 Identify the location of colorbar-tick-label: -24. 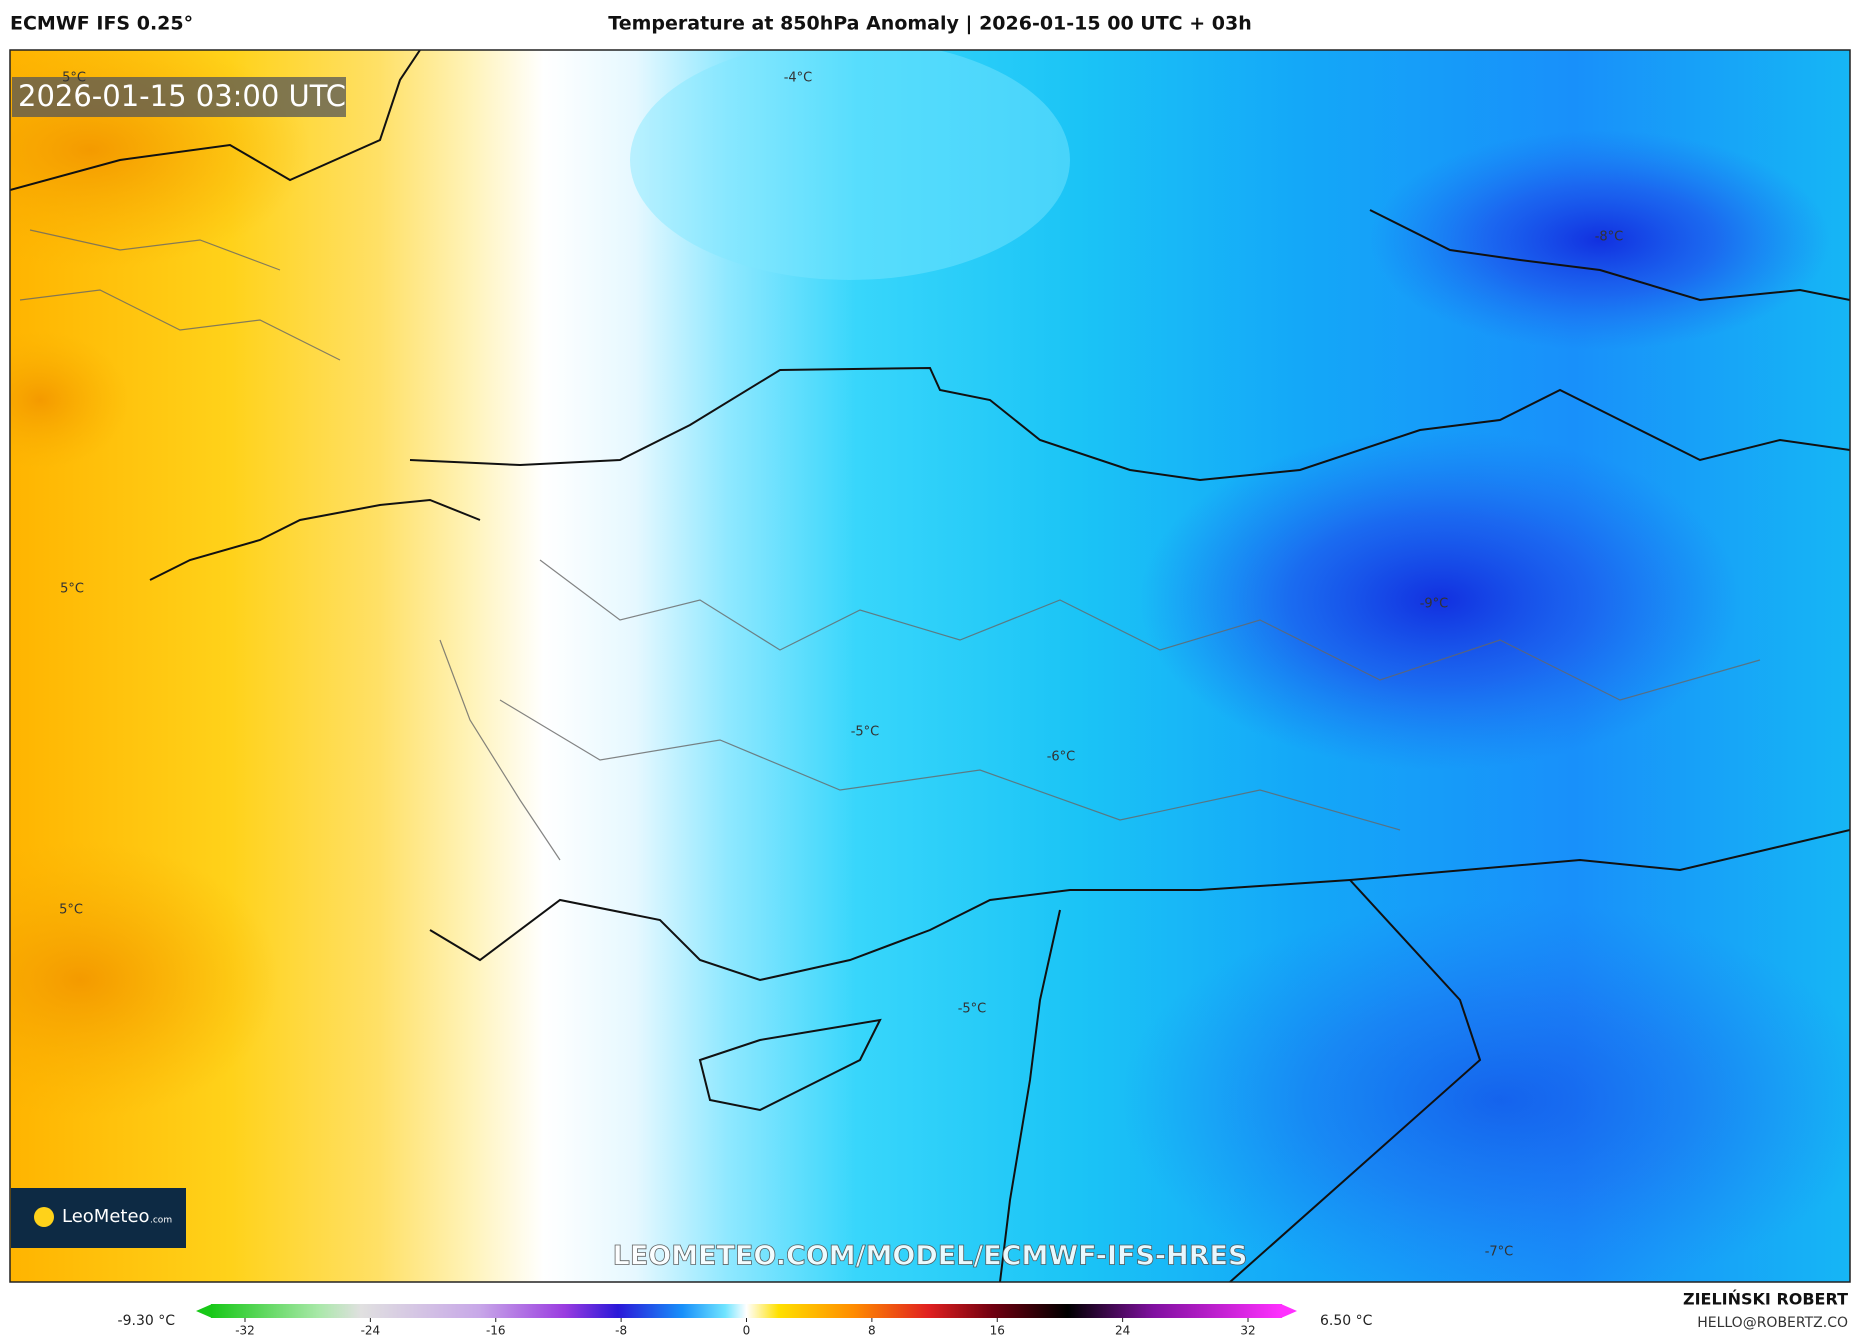
(371, 1331).